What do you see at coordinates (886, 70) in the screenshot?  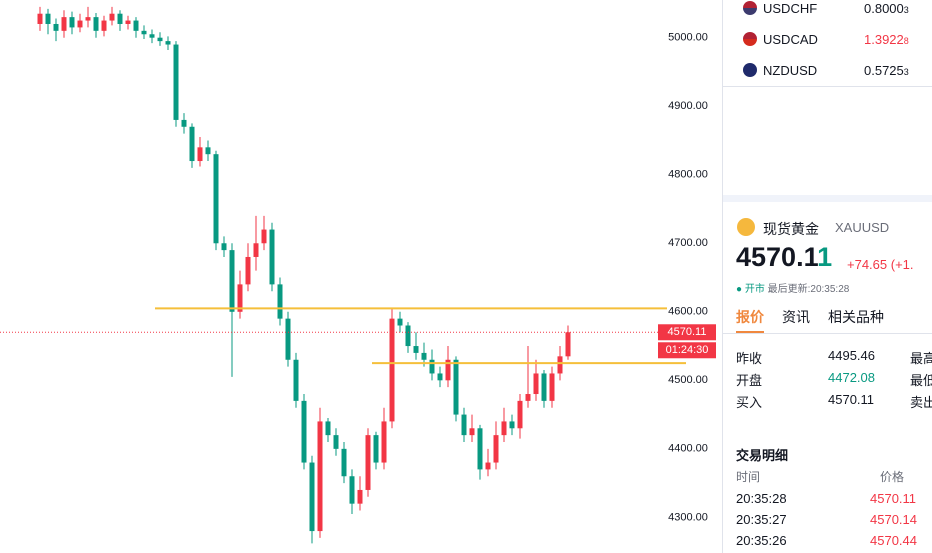 I see `price: 0.57253` at bounding box center [886, 70].